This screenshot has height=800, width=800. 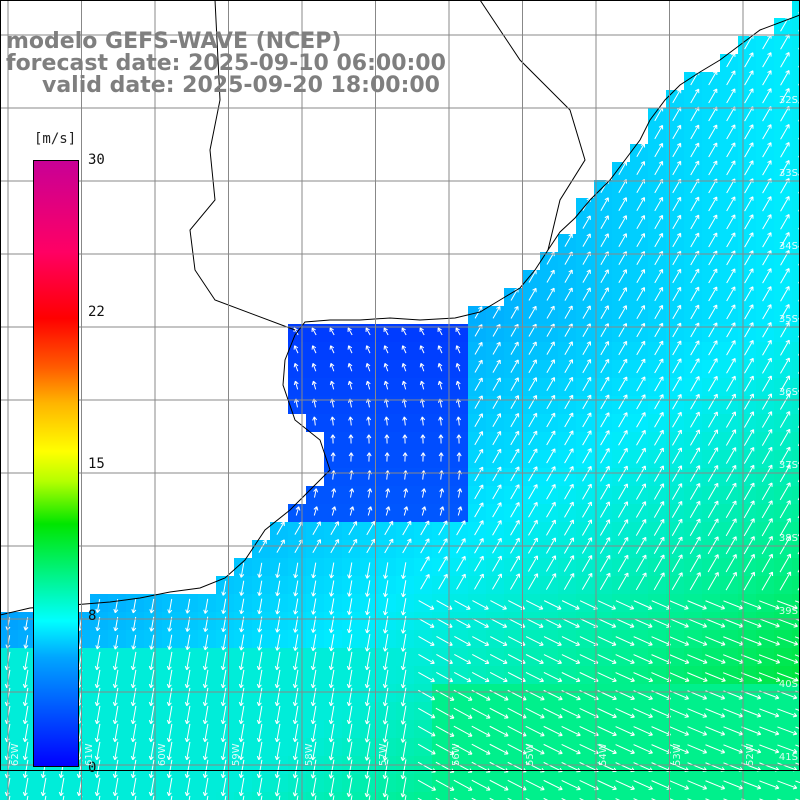 What do you see at coordinates (96, 464) in the screenshot?
I see `colorbar-tick-15: 15` at bounding box center [96, 464].